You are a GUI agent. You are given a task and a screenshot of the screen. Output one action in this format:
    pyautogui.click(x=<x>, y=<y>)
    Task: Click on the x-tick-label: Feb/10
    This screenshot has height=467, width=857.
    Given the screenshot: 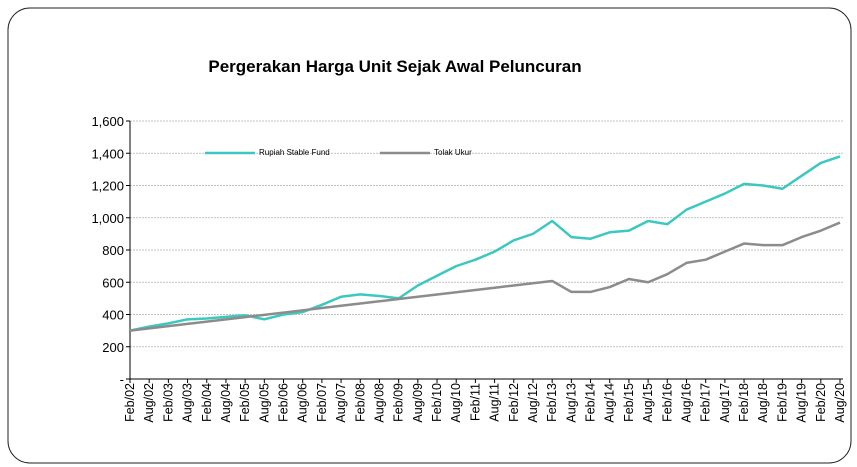 What is the action you would take?
    pyautogui.click(x=437, y=402)
    